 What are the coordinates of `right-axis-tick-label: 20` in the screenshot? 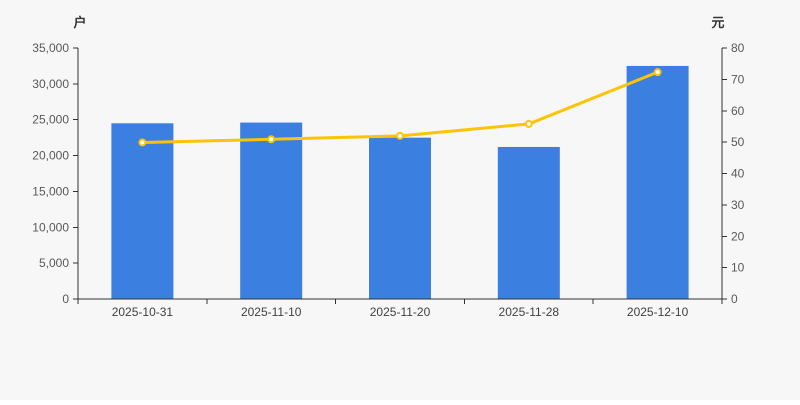 It's located at (738, 236).